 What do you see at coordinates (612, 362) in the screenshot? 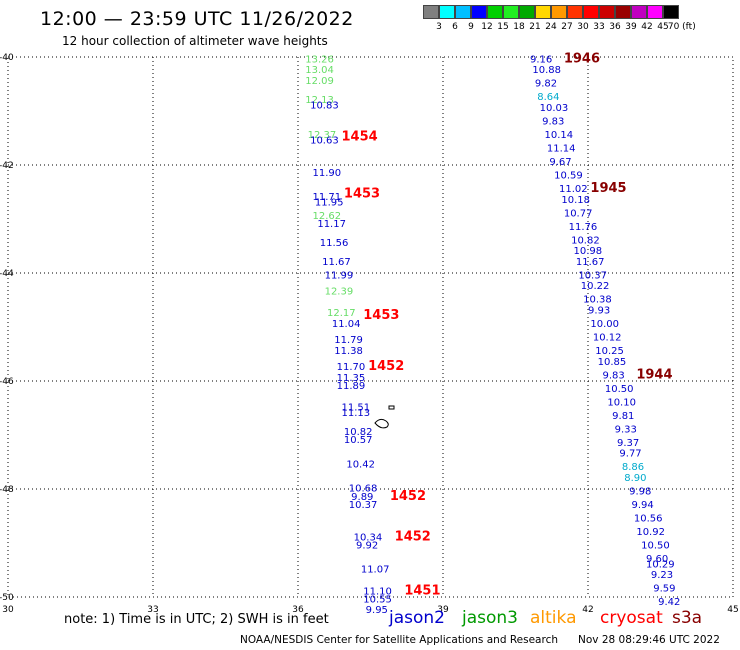
I see `swh-value: 10.85` at bounding box center [612, 362].